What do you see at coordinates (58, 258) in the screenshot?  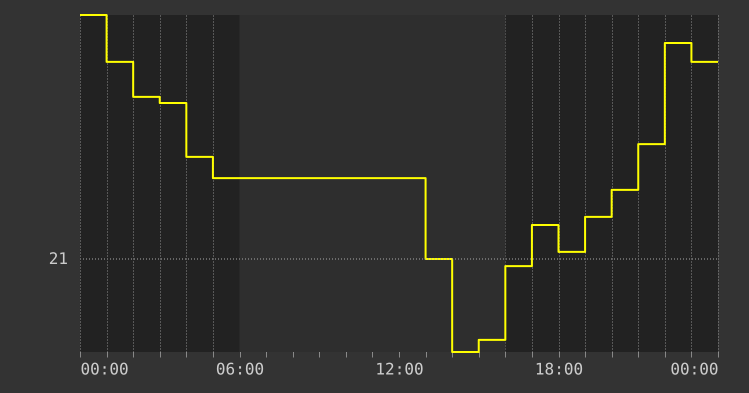 I see `text: 21` at bounding box center [58, 258].